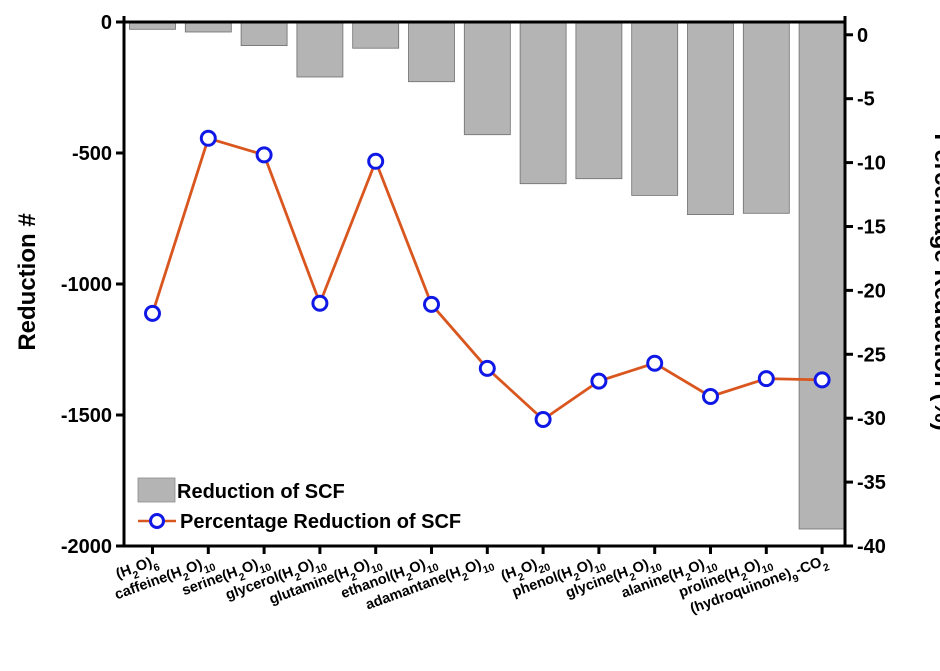 The height and width of the screenshot is (671, 940). Describe the element at coordinates (86, 285) in the screenshot. I see `y-tick-label-left: -1000` at that location.